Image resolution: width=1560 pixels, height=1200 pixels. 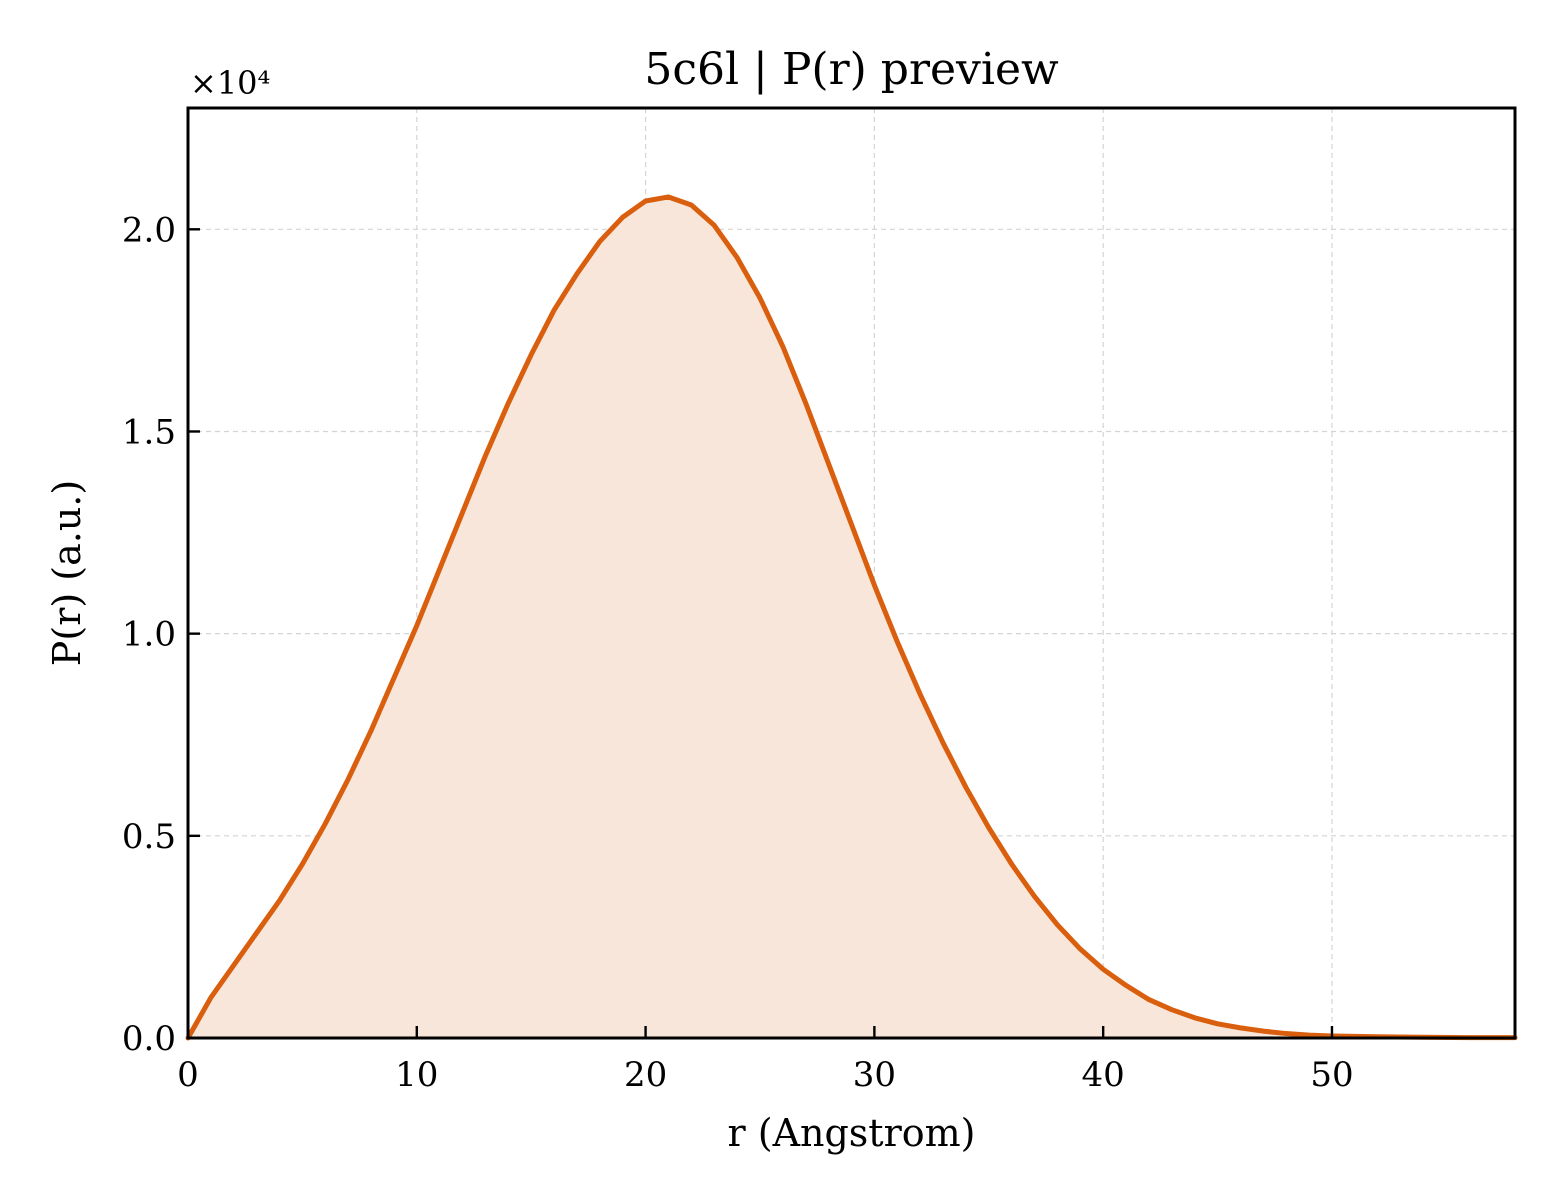 I want to click on x-axis: 0 10 20 30 40 50, so click(x=765, y=1060).